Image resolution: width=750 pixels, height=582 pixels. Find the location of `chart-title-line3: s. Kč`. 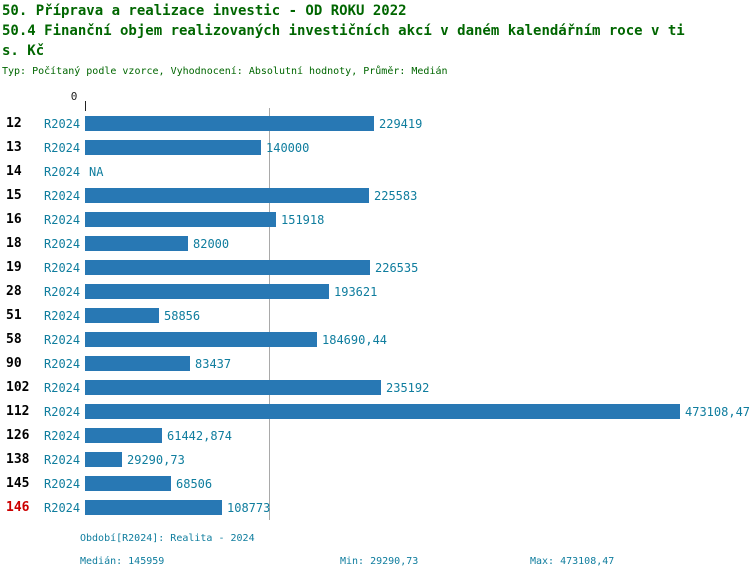

chart-title-line3: s. Kč is located at coordinates (23, 51).